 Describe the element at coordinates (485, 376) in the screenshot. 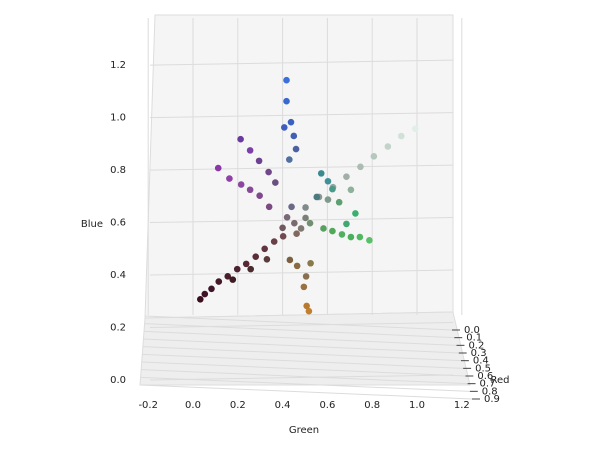

I see `z-tick-label: 0.6` at that location.